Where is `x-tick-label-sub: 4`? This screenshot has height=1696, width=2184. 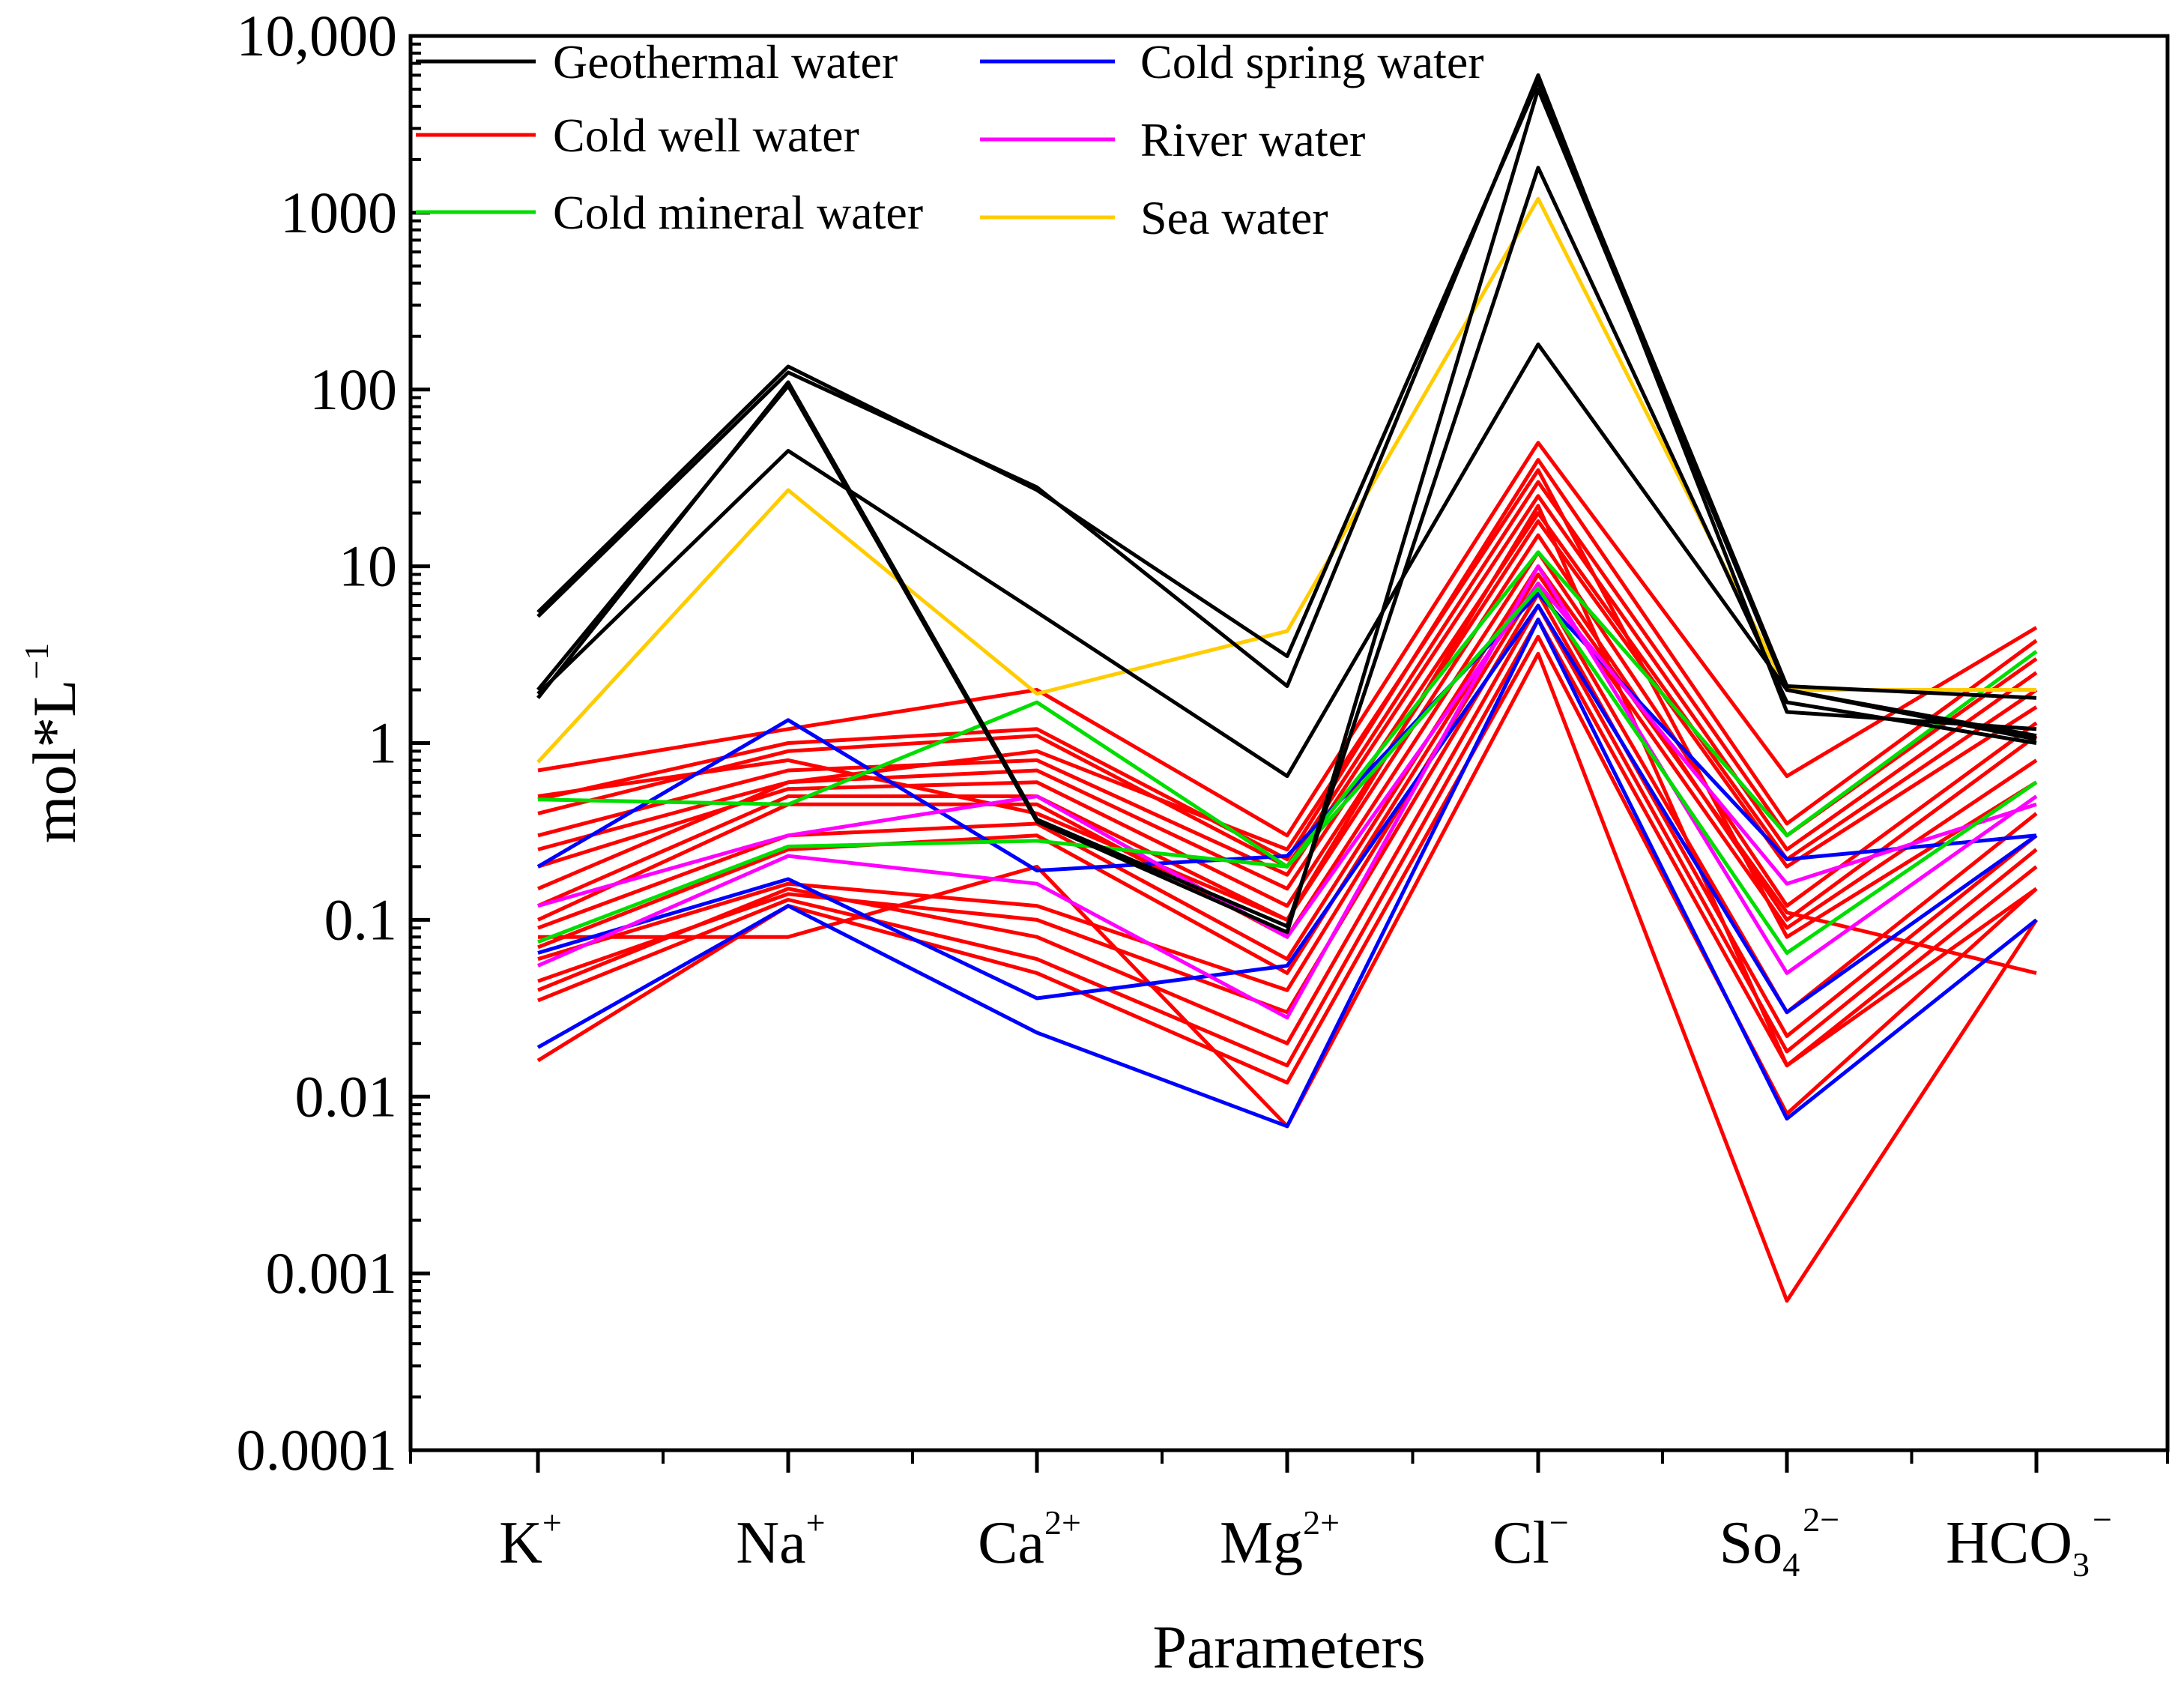
x-tick-label-sub: 4 is located at coordinates (1791, 1564).